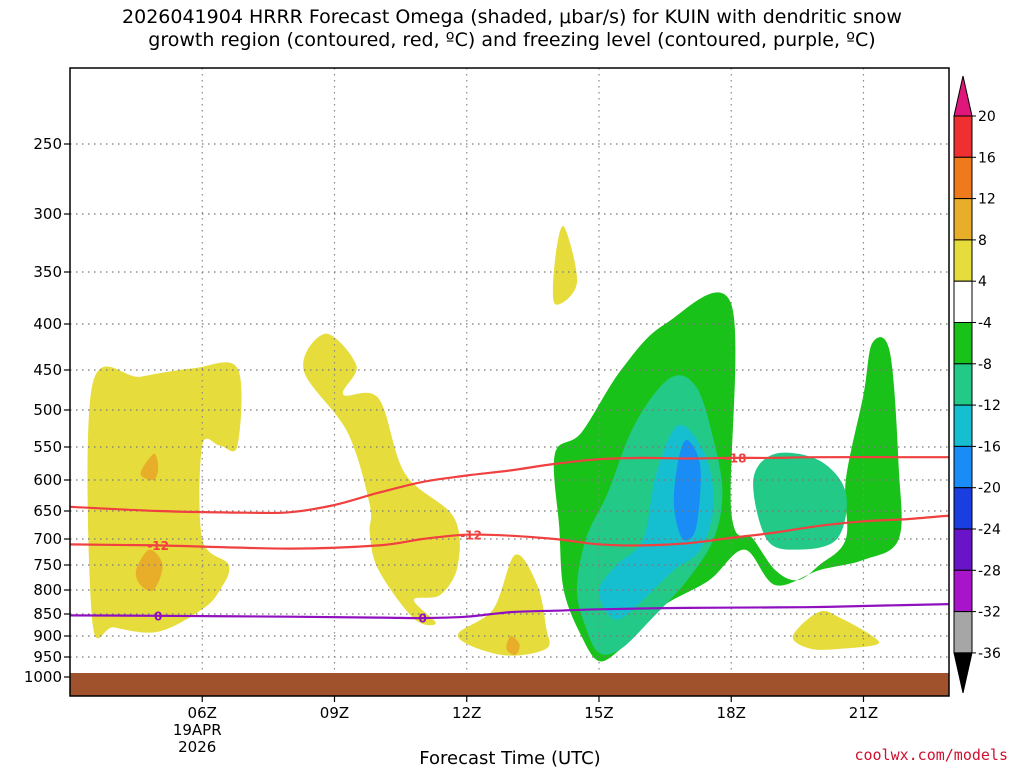  I want to click on y-tick-label-13: 900, so click(47, 636).